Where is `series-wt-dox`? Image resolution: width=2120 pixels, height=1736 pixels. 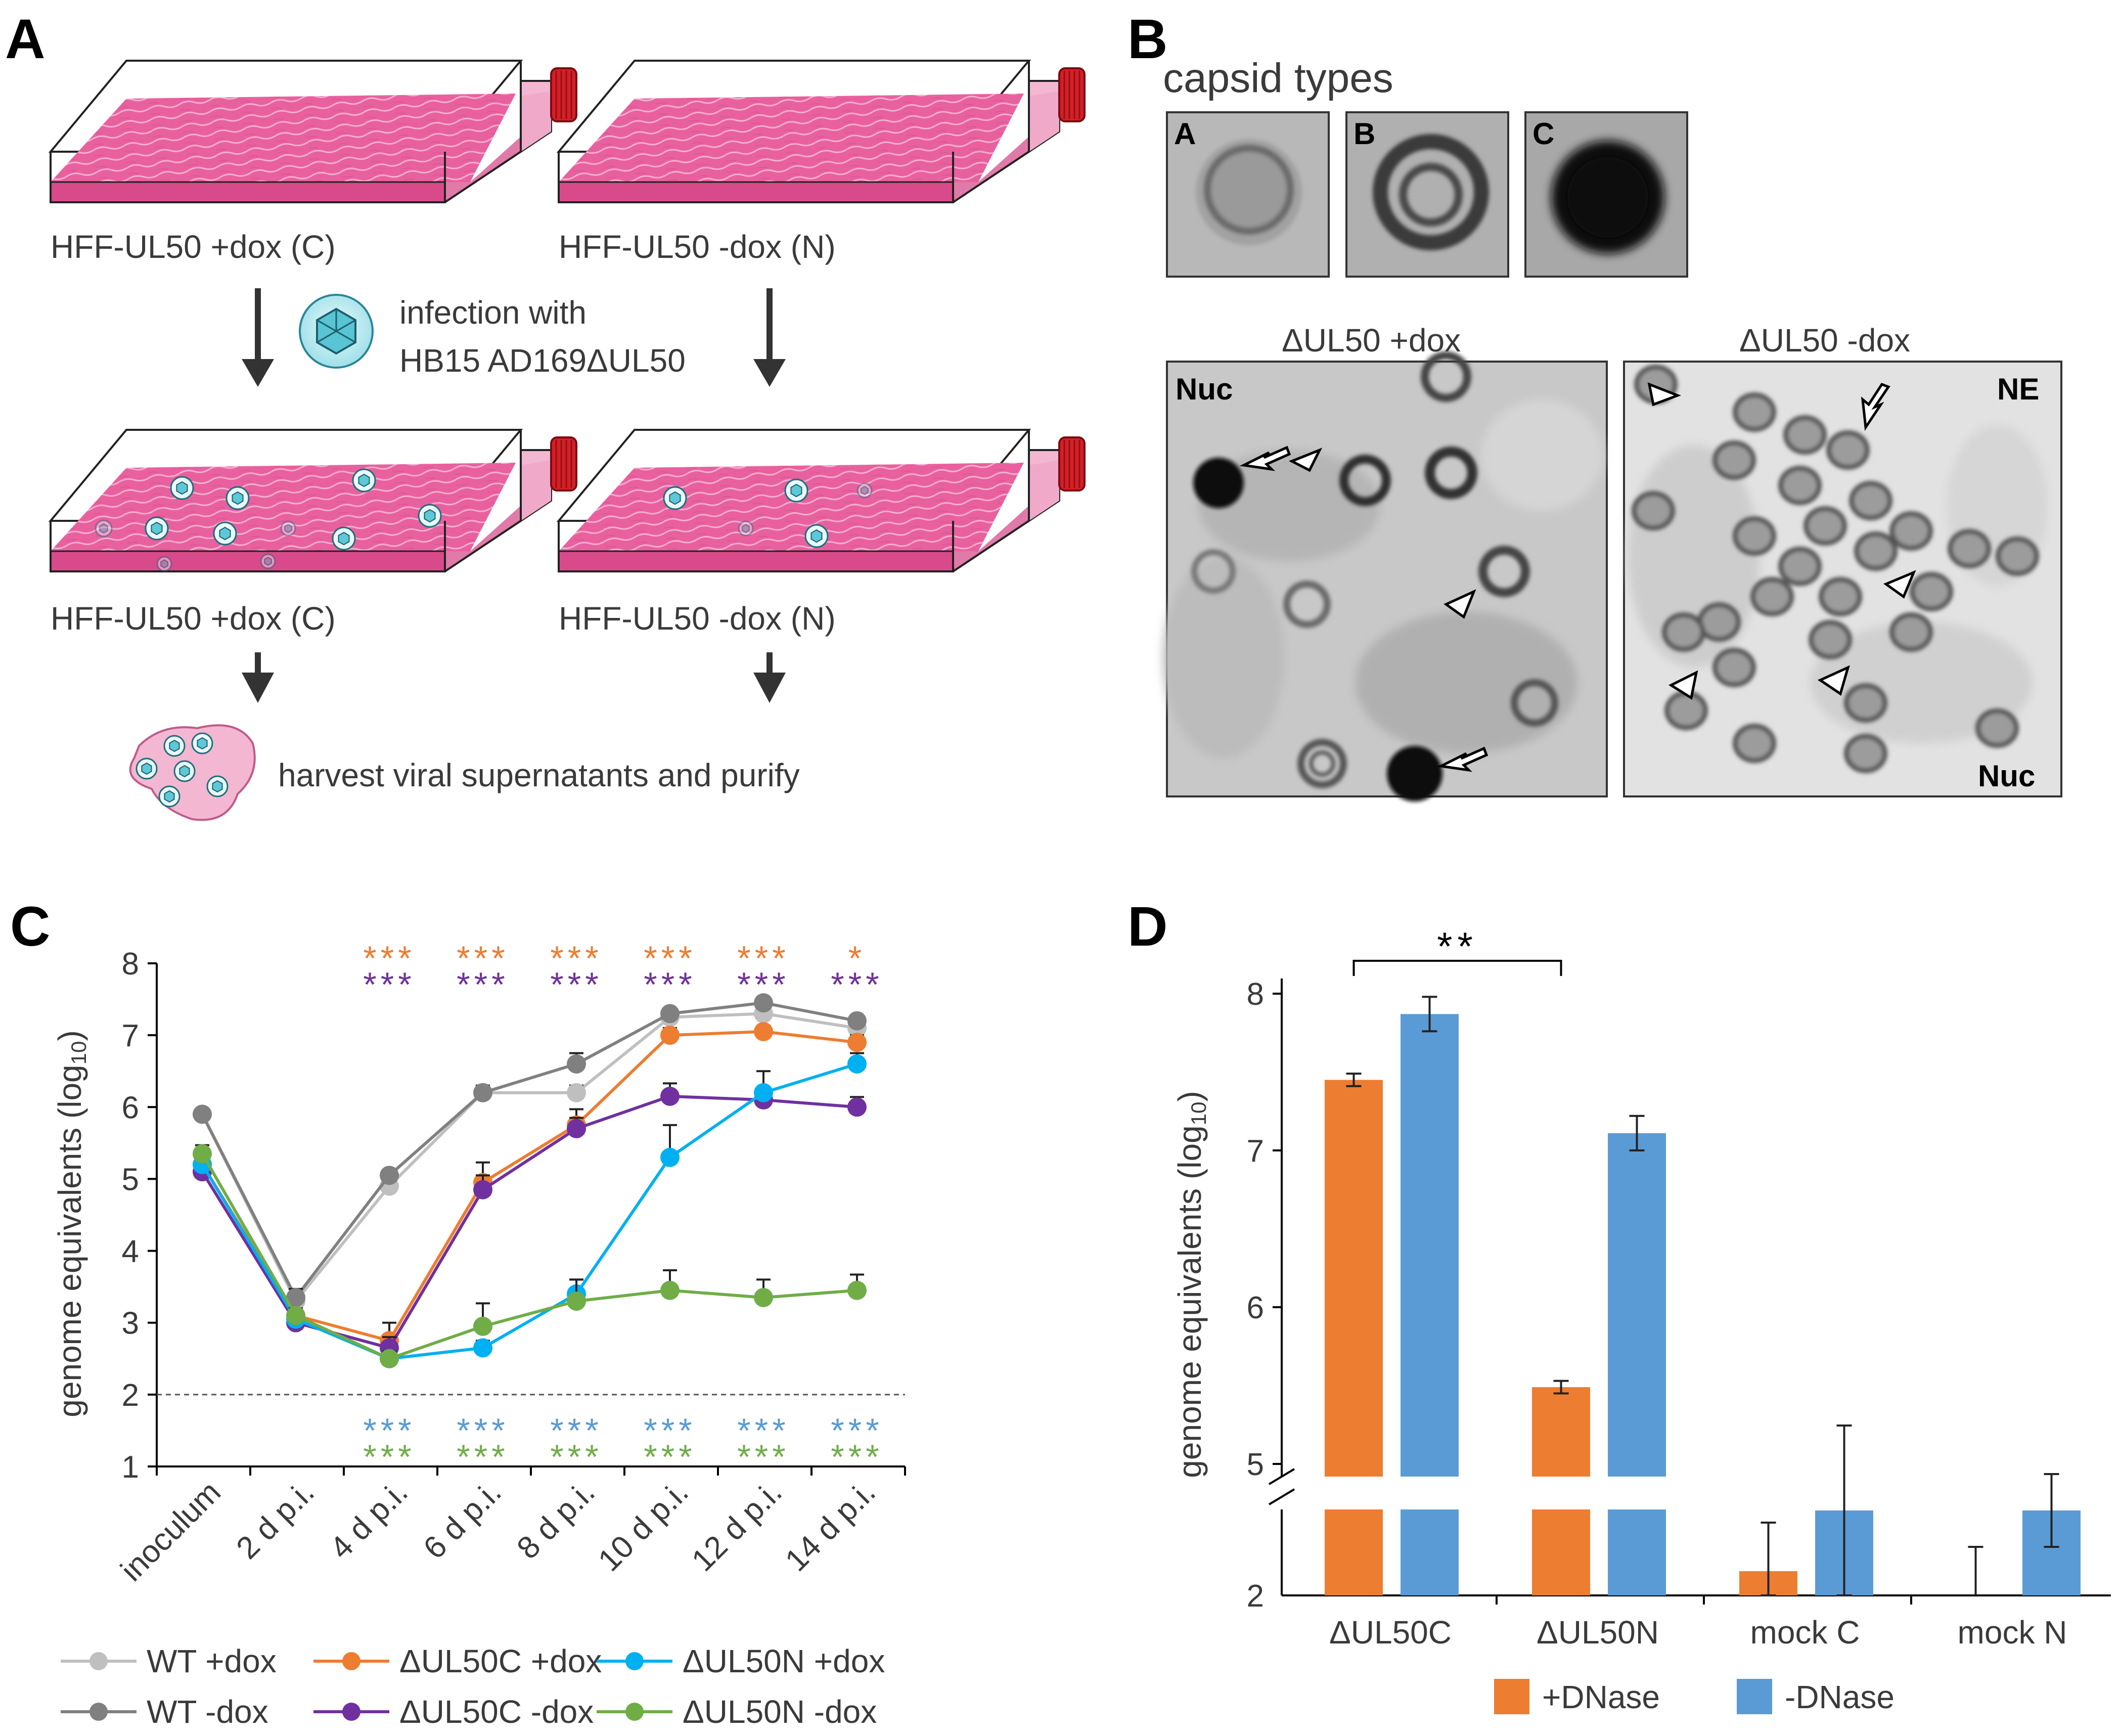 series-wt-dox is located at coordinates (530, 1150).